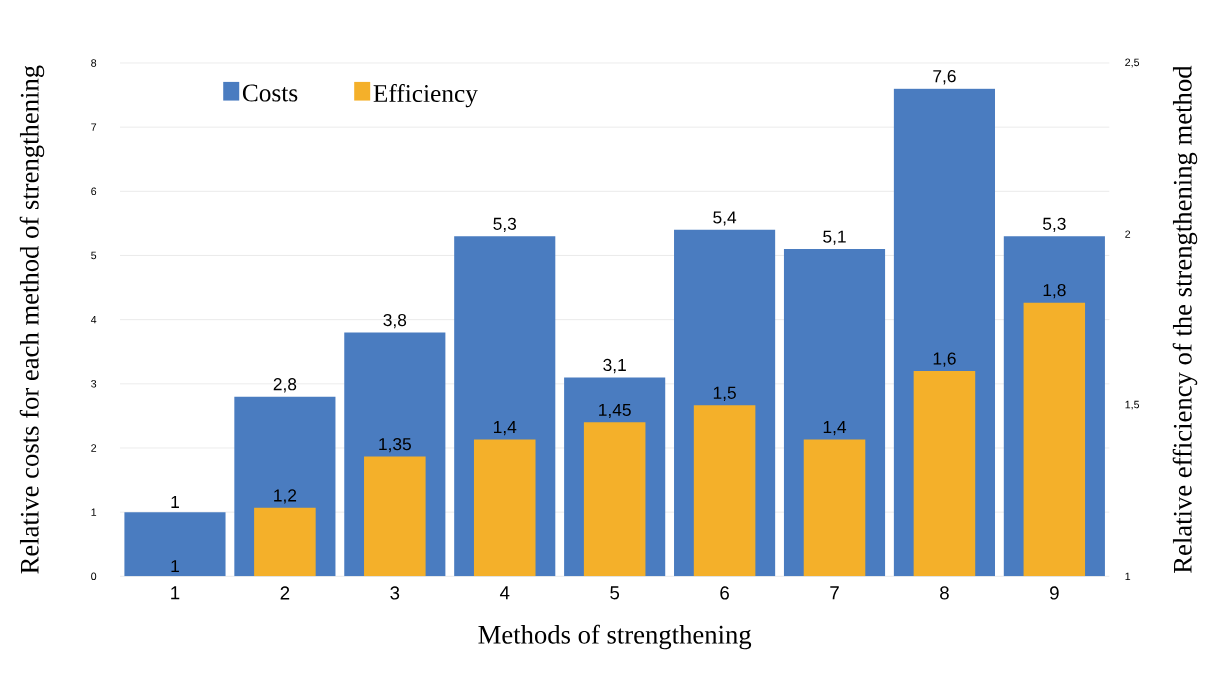 The height and width of the screenshot is (691, 1213). Describe the element at coordinates (725, 218) in the screenshot. I see `data-label: 5,4` at that location.